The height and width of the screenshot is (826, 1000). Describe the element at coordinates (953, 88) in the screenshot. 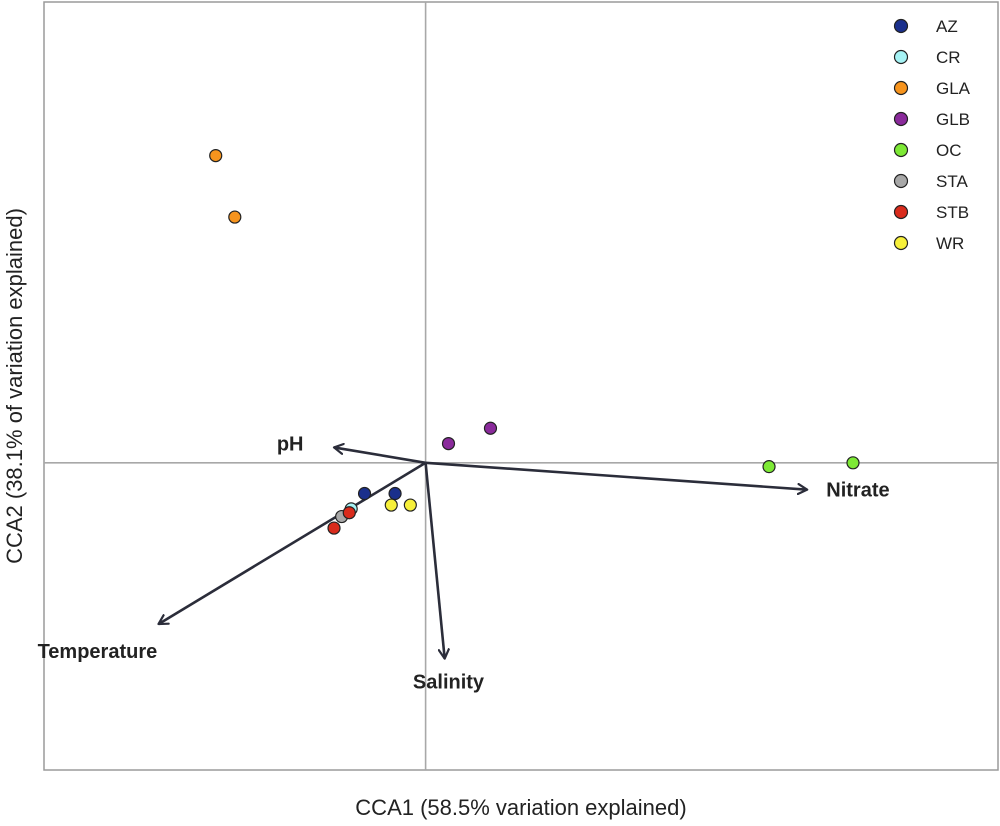

I see `legend-label-gla: GLA` at that location.